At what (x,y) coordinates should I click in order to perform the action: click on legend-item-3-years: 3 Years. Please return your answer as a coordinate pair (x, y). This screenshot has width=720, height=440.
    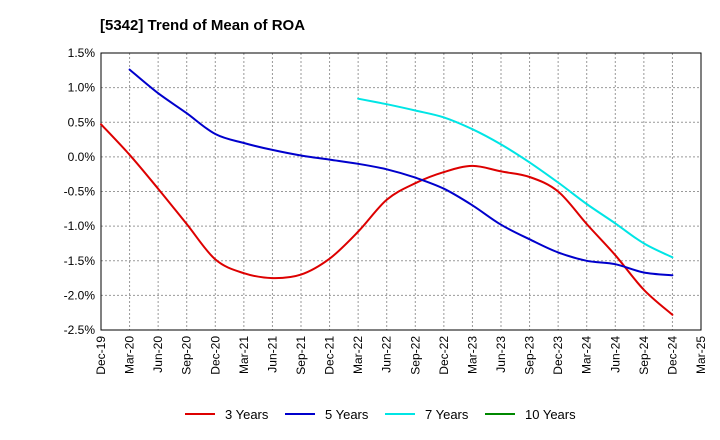
    Looking at the image, I should click on (227, 414).